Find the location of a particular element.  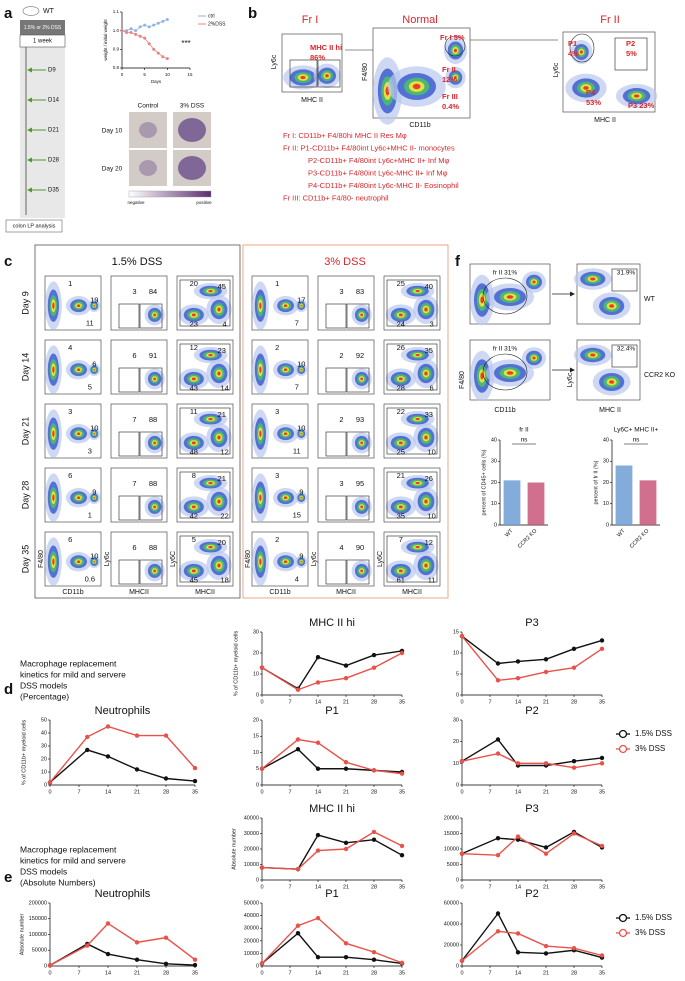

gate-value: 7 is located at coordinates (297, 323).